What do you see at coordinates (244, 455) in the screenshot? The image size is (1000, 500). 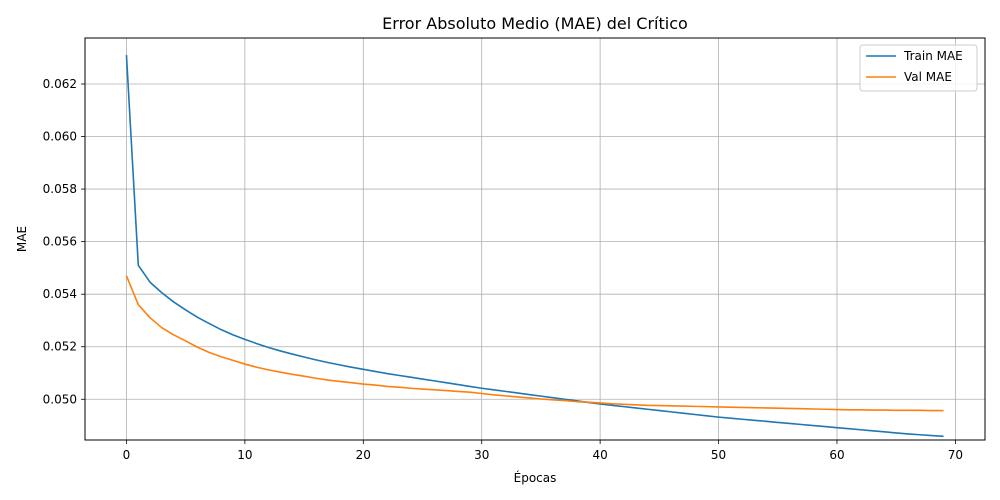 I see `x-tick-label: 10` at bounding box center [244, 455].